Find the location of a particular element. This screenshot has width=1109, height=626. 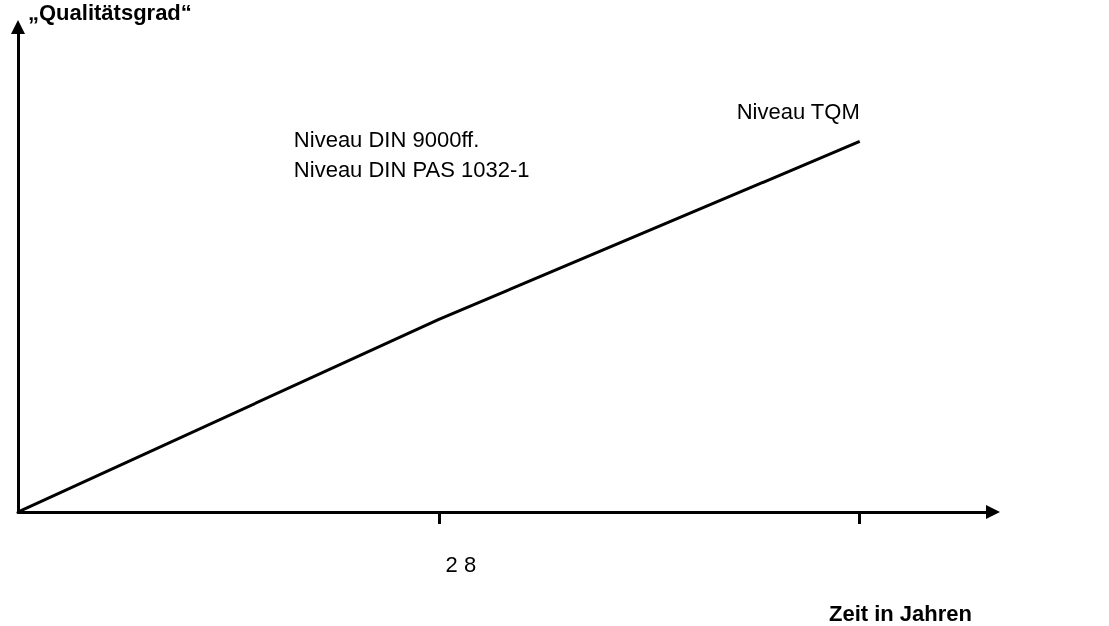

x-axis-title: Zeit in Jahren is located at coordinates (900, 613).